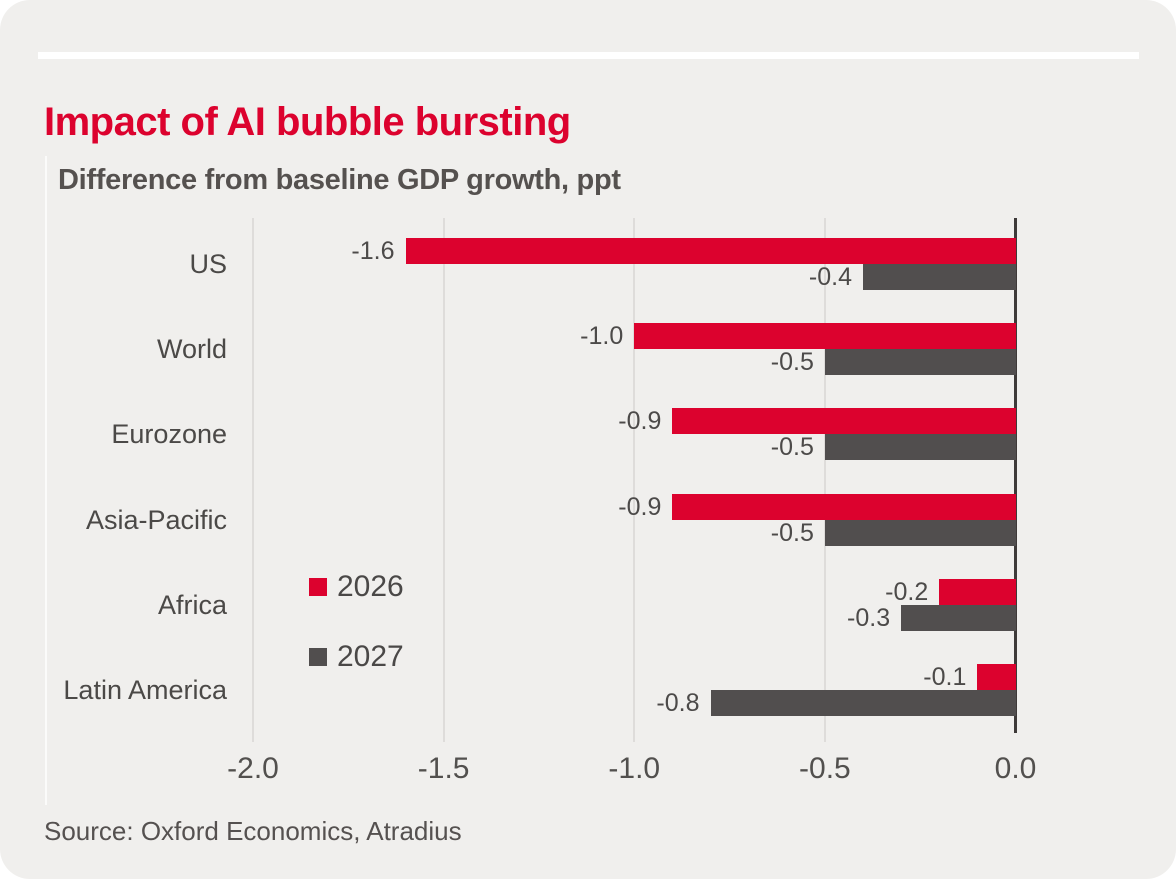 The height and width of the screenshot is (879, 1176). What do you see at coordinates (920, 532) in the screenshot?
I see `bar-2027-asia-pacific` at bounding box center [920, 532].